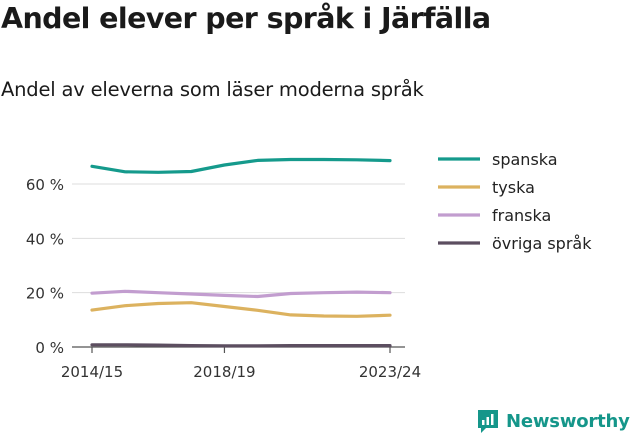 The image size is (631, 439). I want to click on y-tick-label: 20 %, so click(45, 294).